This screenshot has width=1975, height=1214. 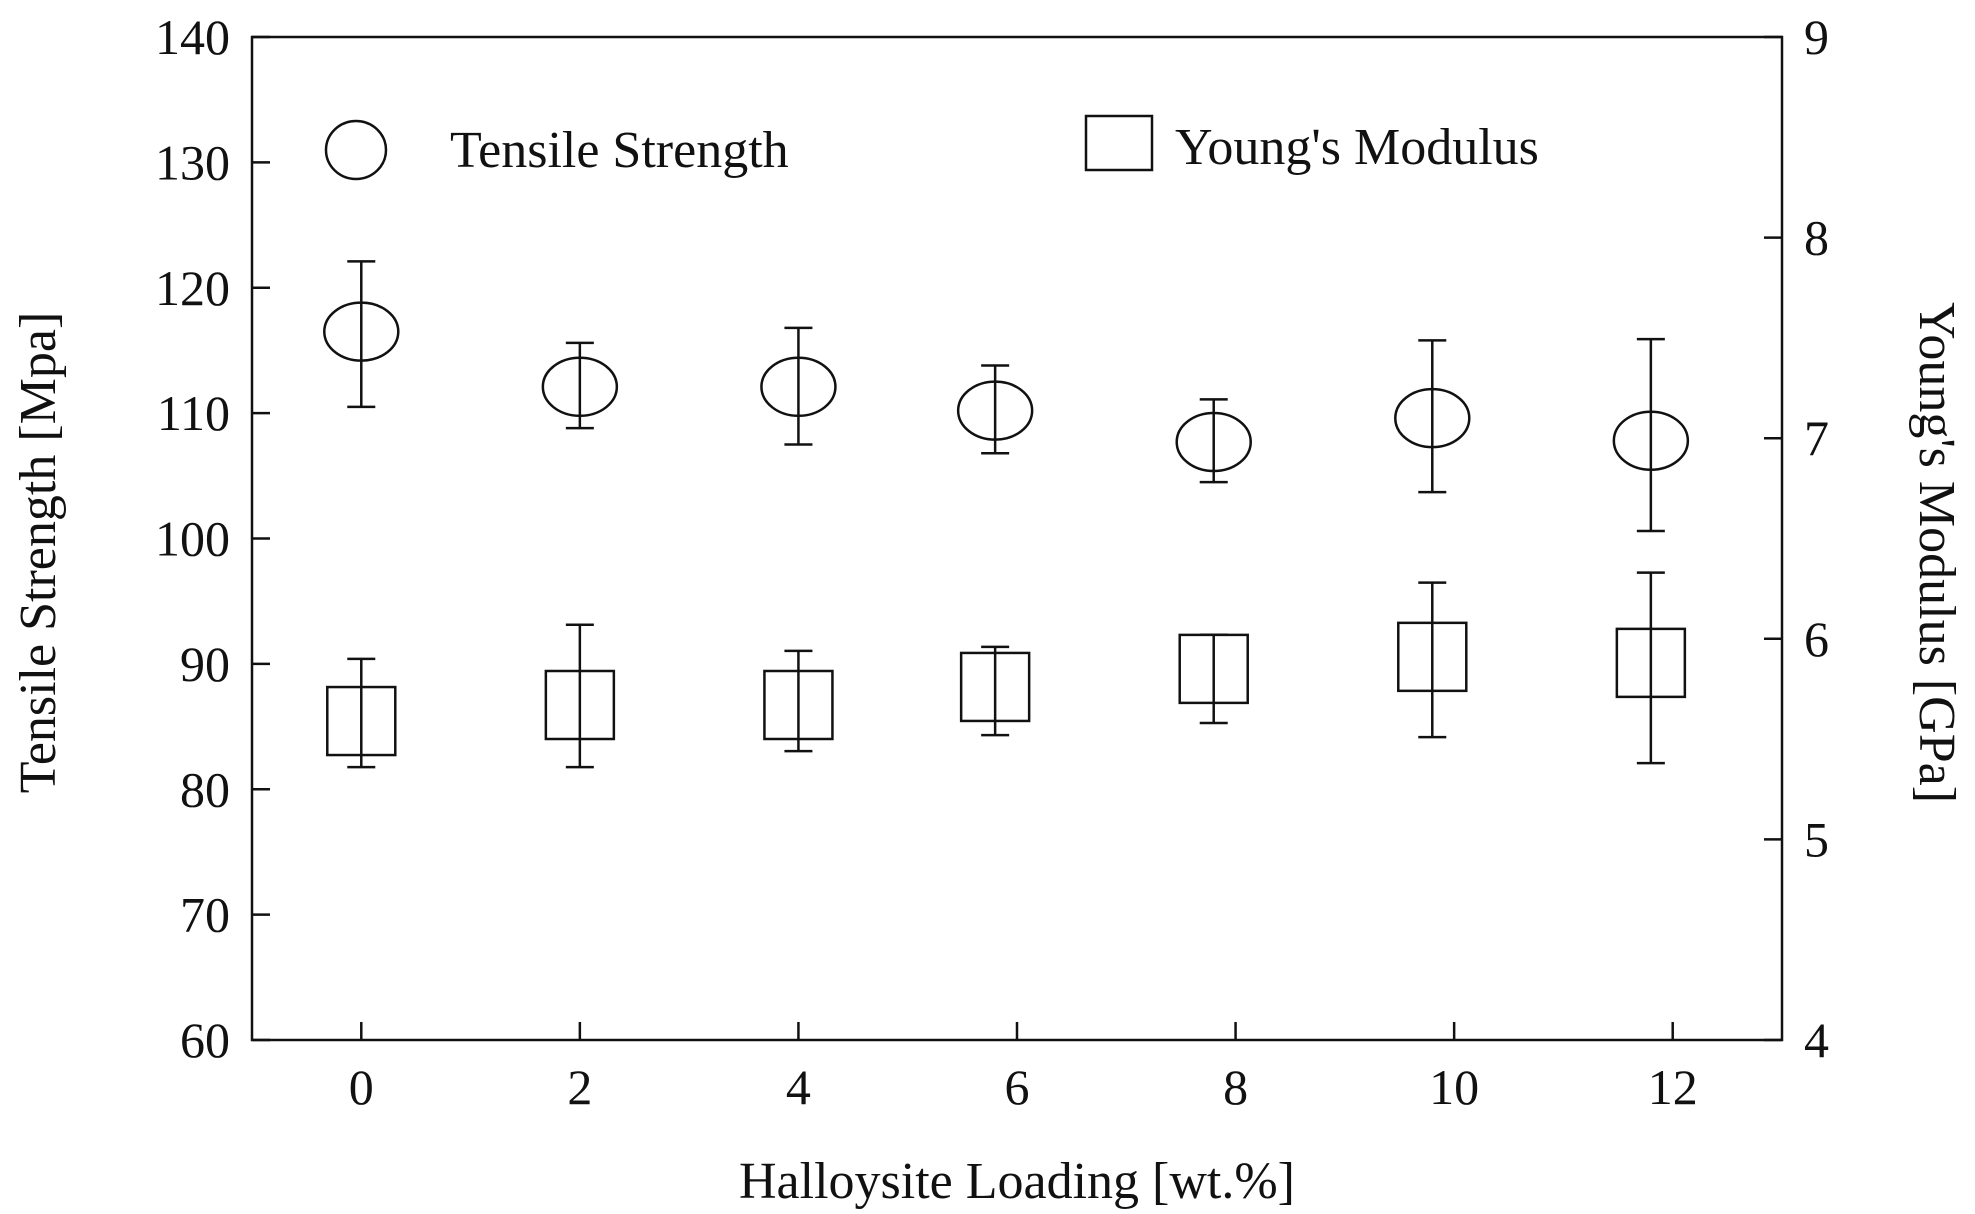 I want to click on y-right-tick-label: 4, so click(x=1816, y=1040).